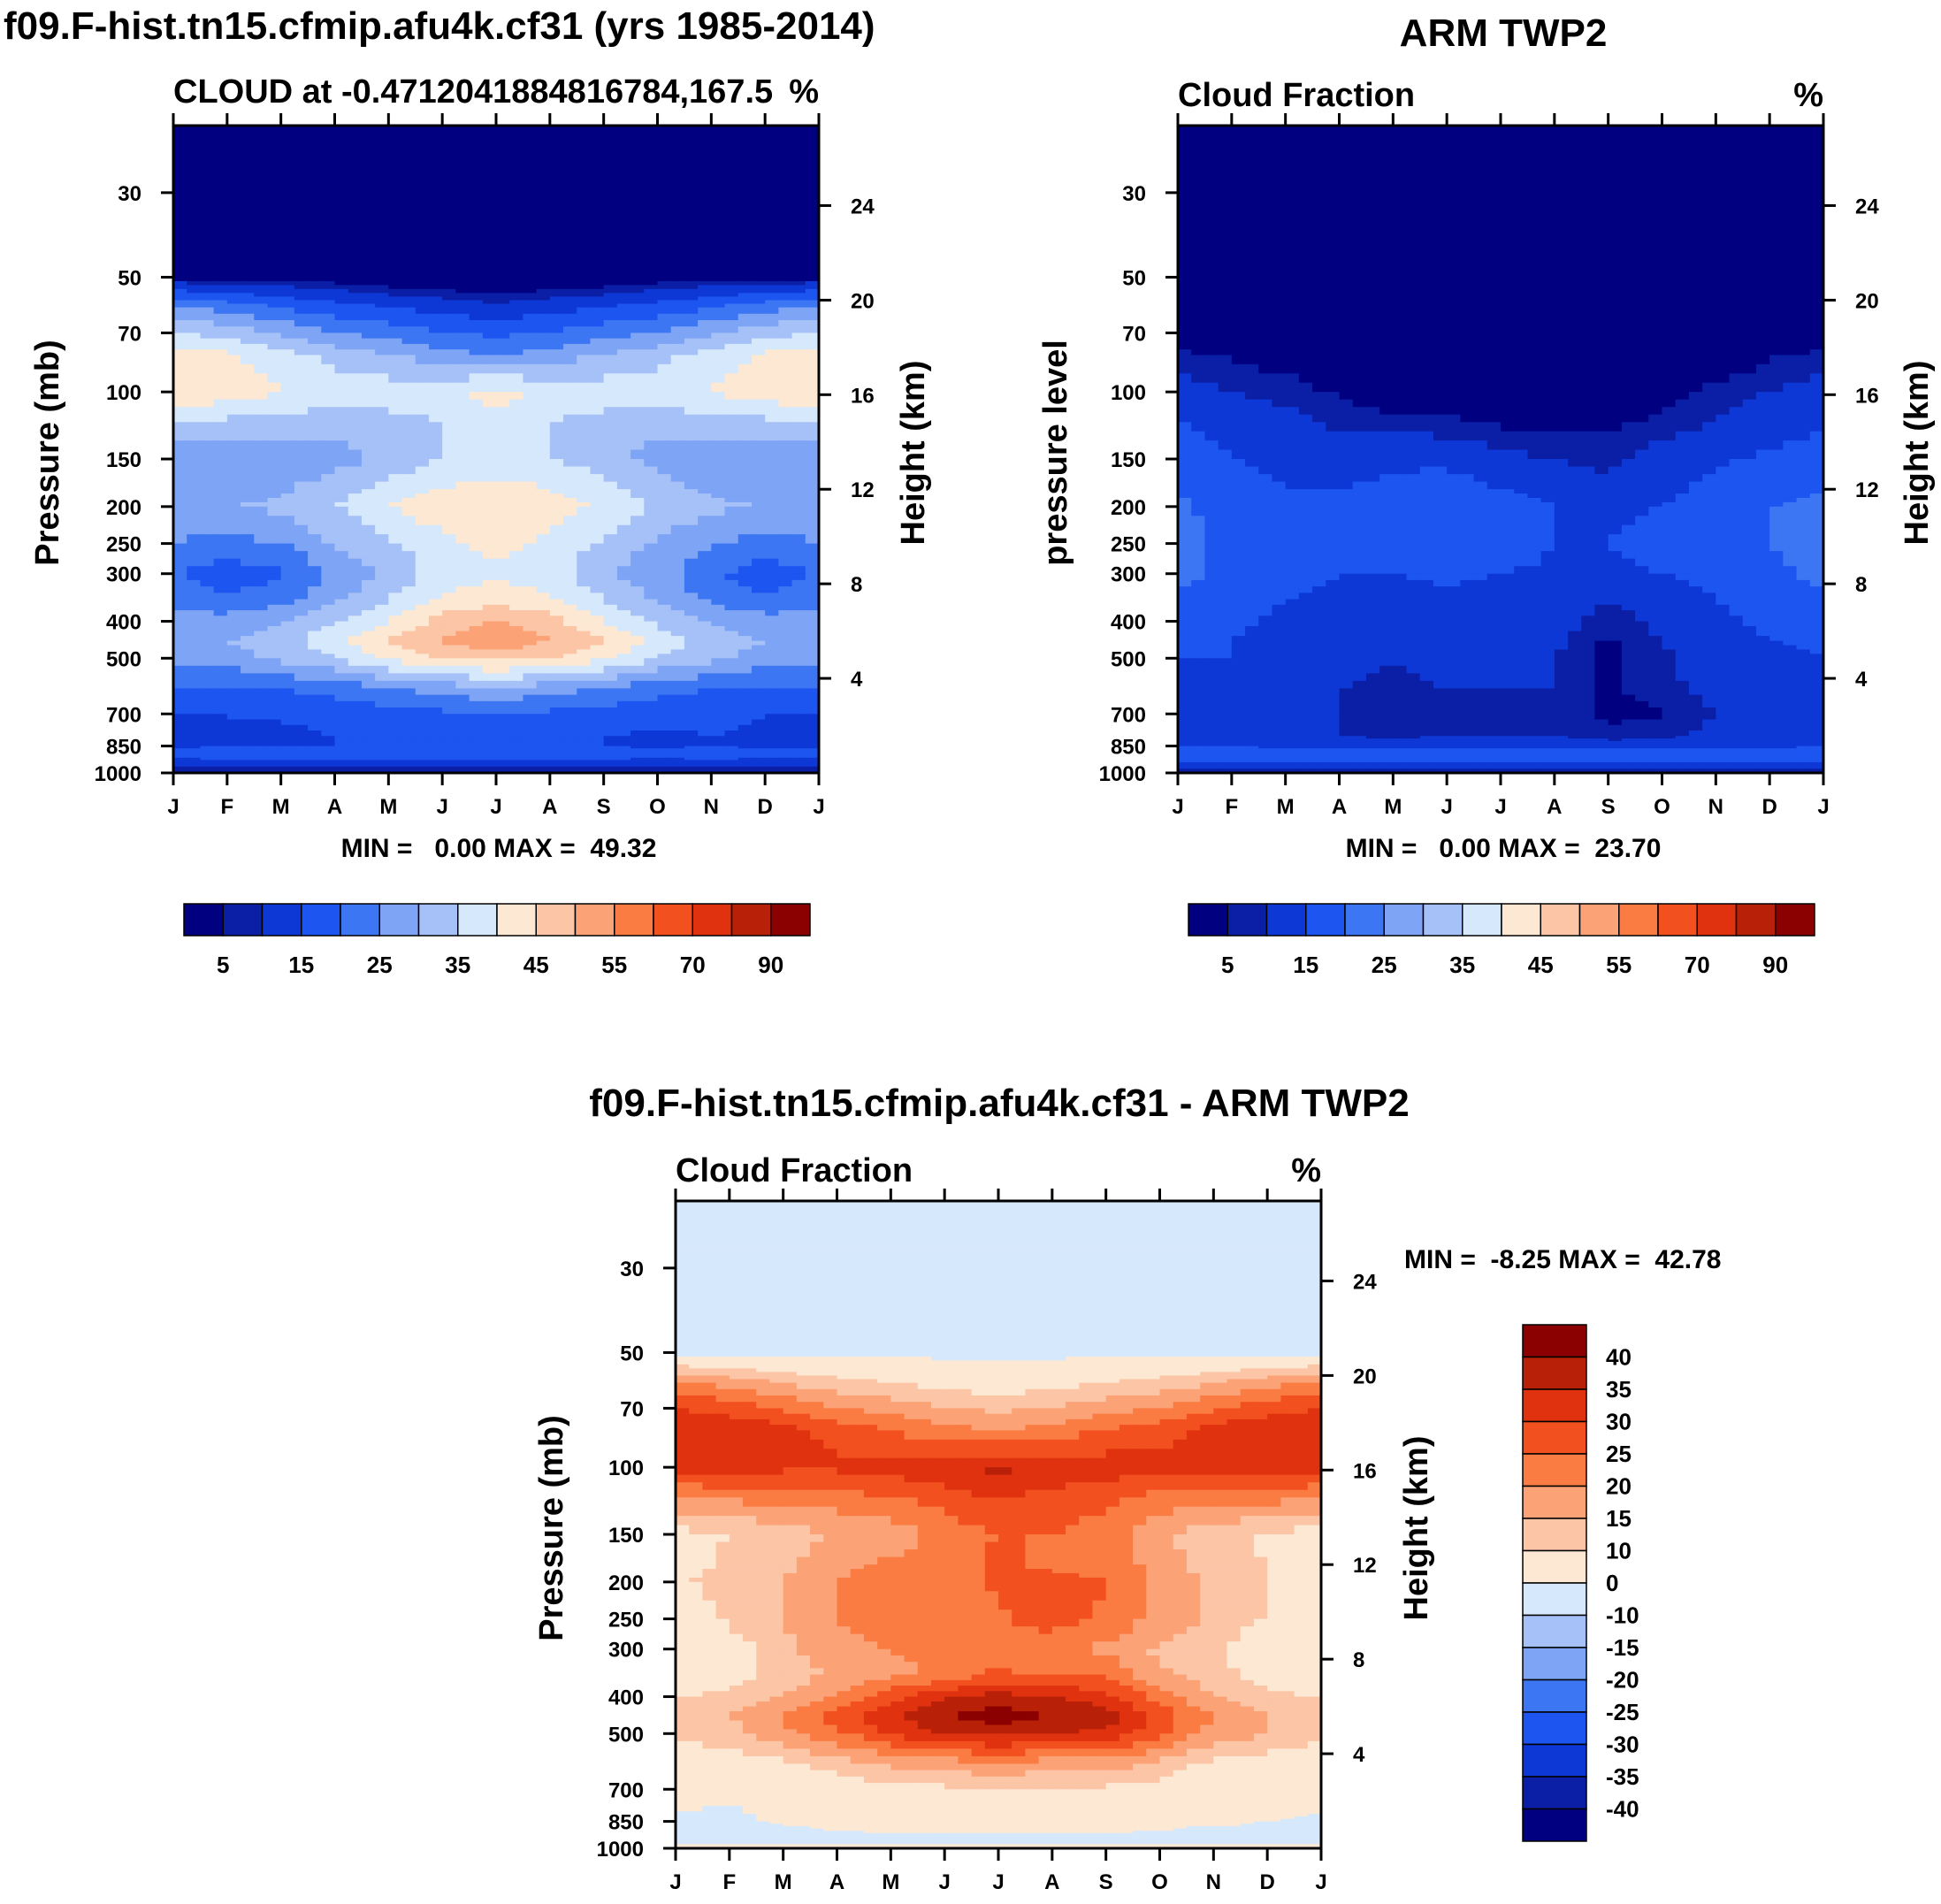  I want to click on model-colorbar-swatch, so click(556, 920).